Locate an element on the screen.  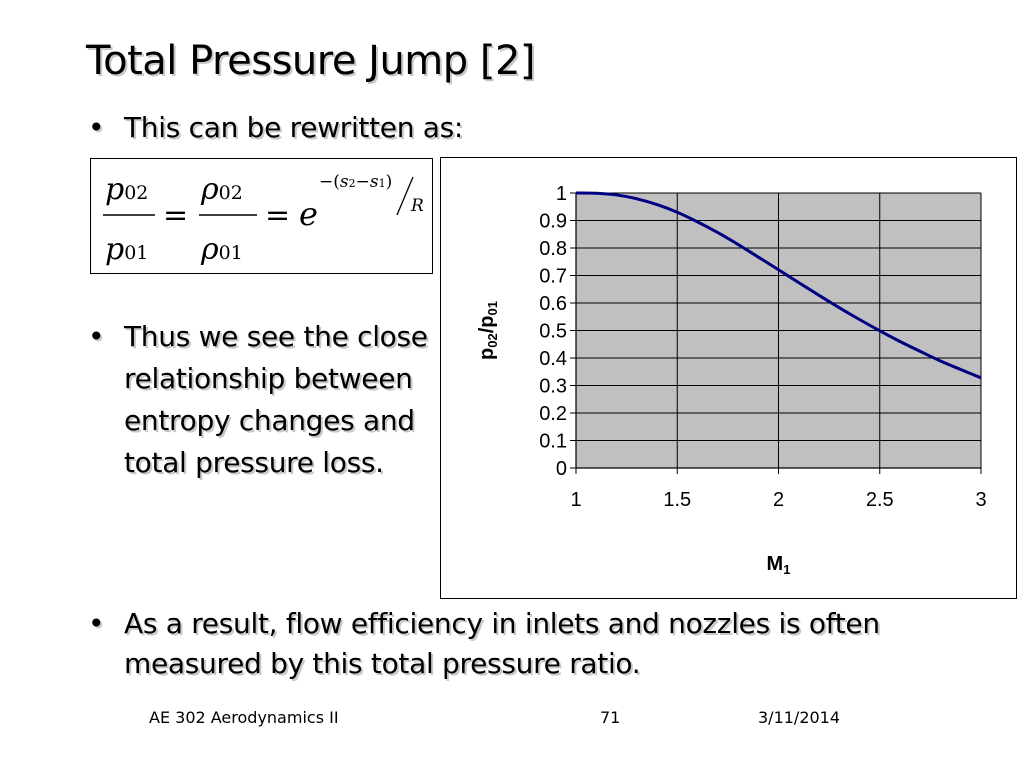
series-line is located at coordinates (778, 285).